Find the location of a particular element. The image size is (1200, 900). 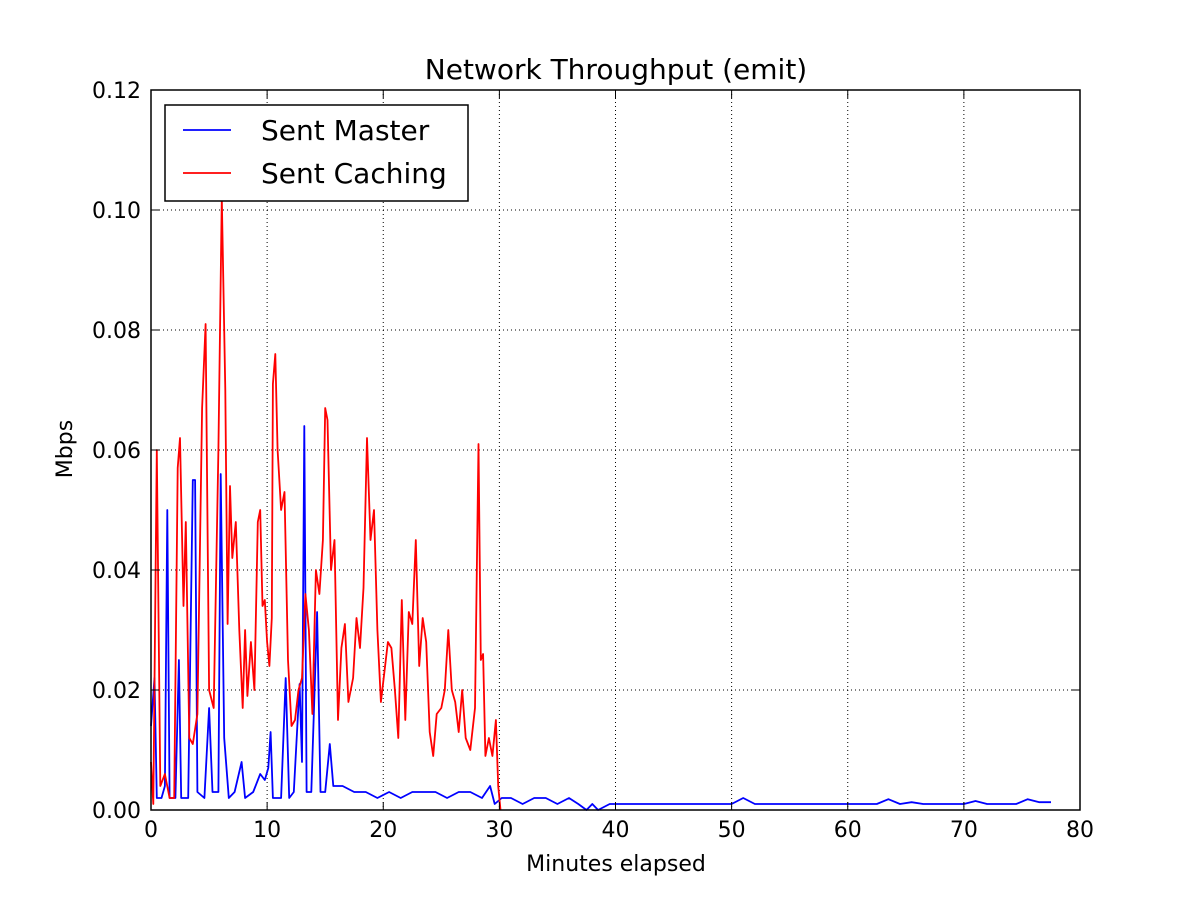

x-tick-label: 0 is located at coordinates (151, 830).